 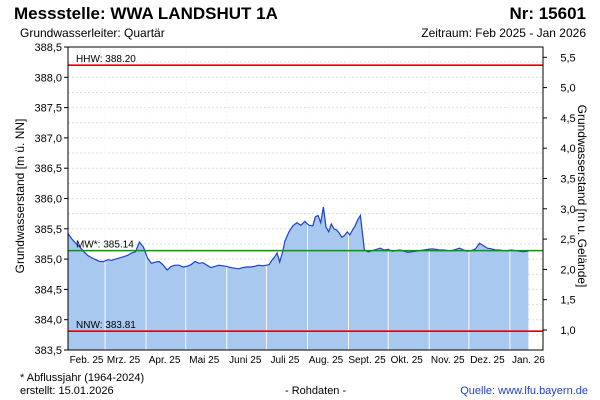 What do you see at coordinates (48, 351) in the screenshot?
I see `y-tick-label: 383,5` at bounding box center [48, 351].